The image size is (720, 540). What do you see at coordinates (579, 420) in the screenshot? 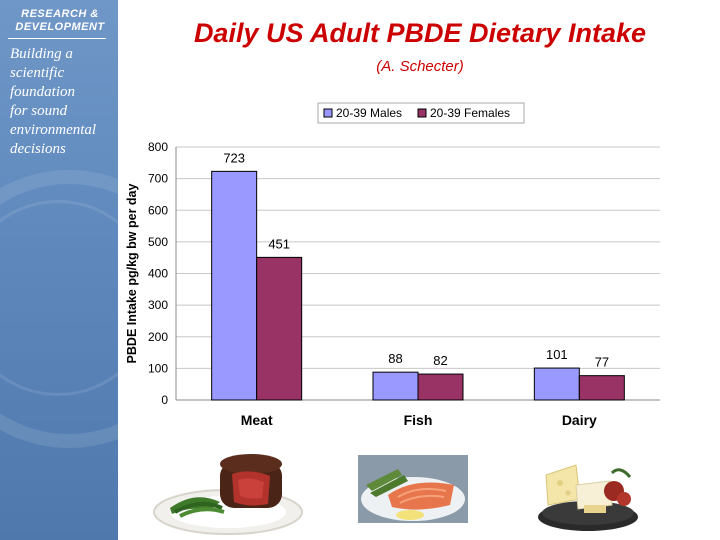
I see `x-category-label: Dairy` at bounding box center [579, 420].